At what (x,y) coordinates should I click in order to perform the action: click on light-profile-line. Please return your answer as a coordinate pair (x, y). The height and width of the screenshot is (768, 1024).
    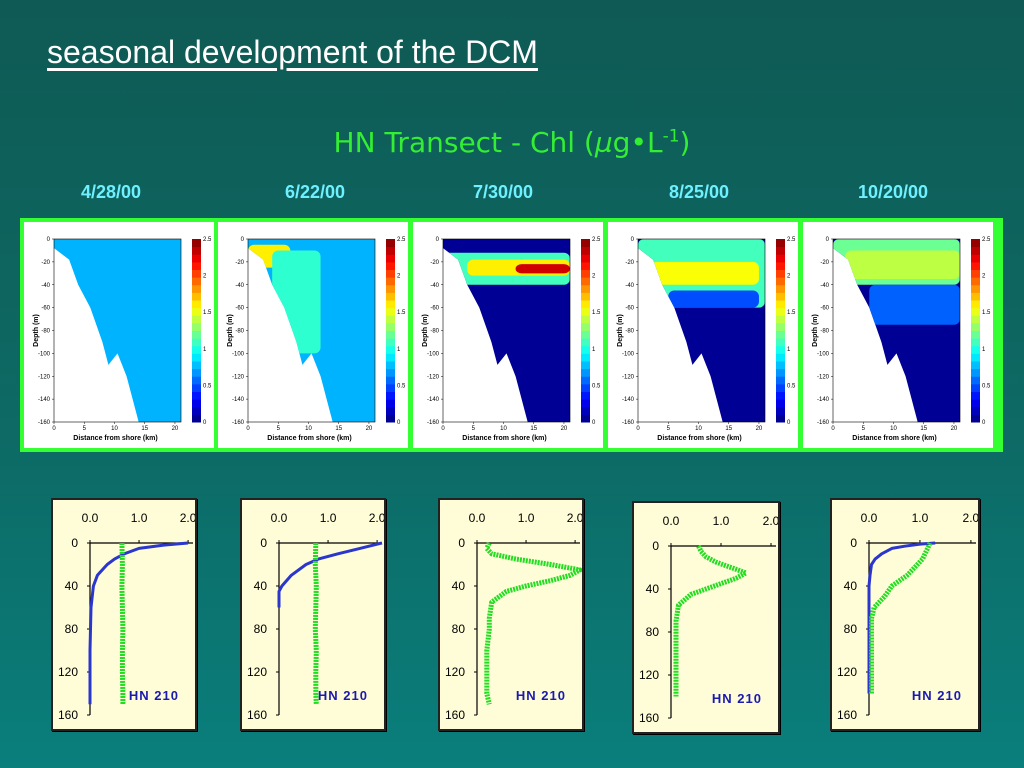
    Looking at the image, I should click on (138, 623).